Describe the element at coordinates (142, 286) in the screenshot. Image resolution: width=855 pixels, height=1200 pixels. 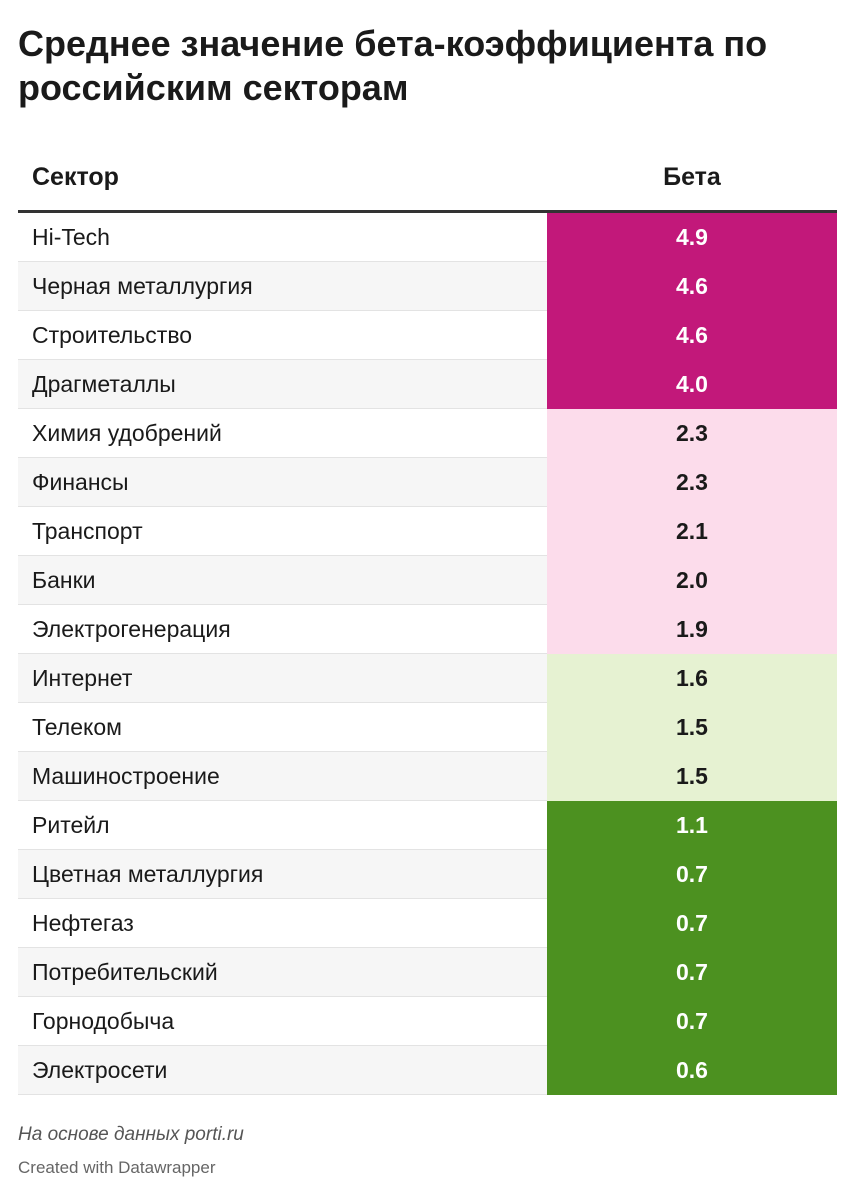
I see `sector-cell: Черная металлургия` at that location.